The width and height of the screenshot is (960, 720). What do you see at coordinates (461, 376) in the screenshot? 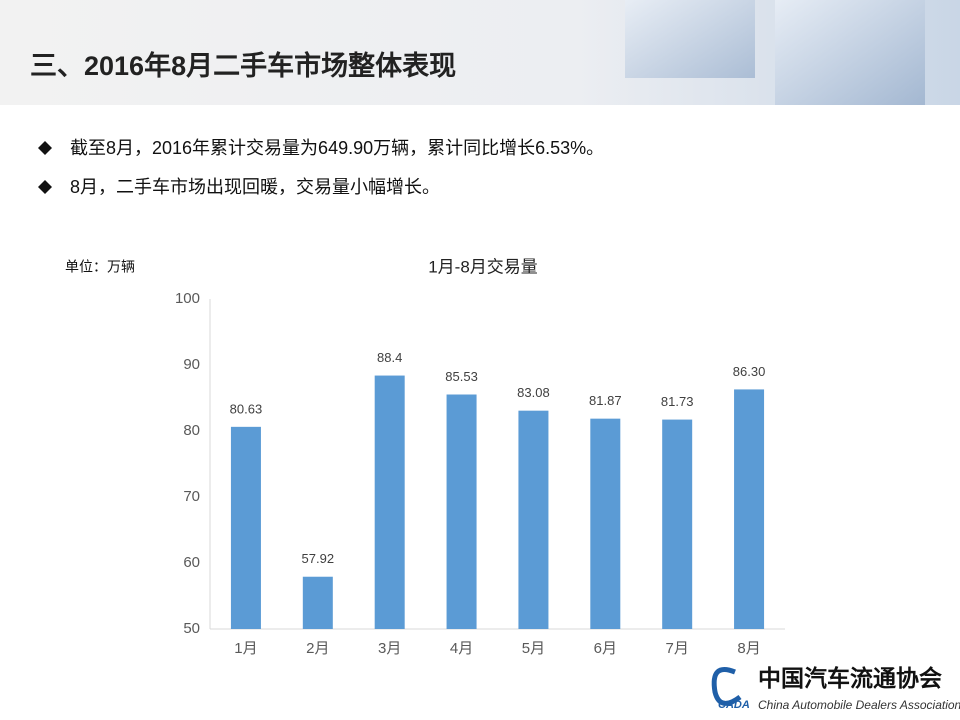
I see `value-label: 85.53` at bounding box center [461, 376].